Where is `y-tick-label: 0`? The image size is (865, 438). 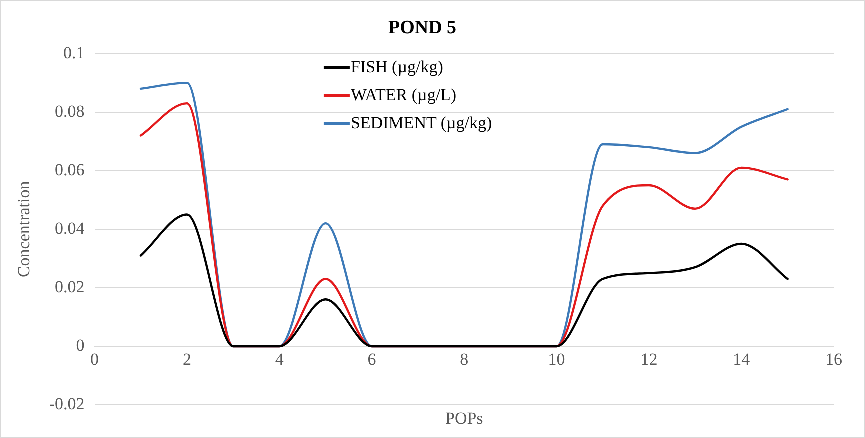
y-tick-label: 0 is located at coordinates (80, 345).